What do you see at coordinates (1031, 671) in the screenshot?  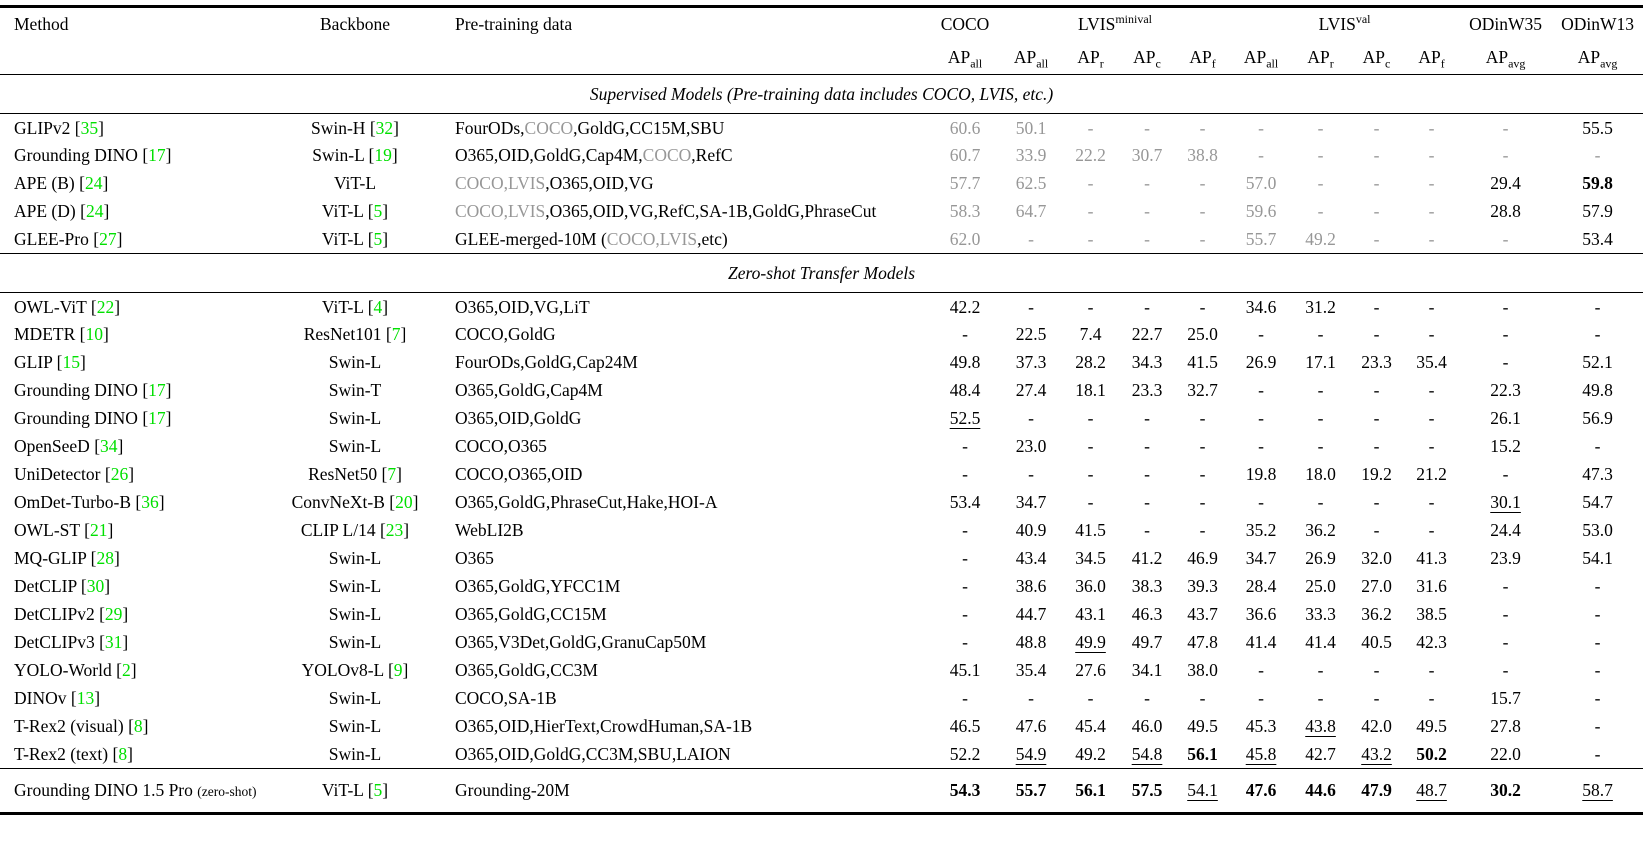 I see `metric-cell-lvis-minival-ap-all: 35.4` at bounding box center [1031, 671].